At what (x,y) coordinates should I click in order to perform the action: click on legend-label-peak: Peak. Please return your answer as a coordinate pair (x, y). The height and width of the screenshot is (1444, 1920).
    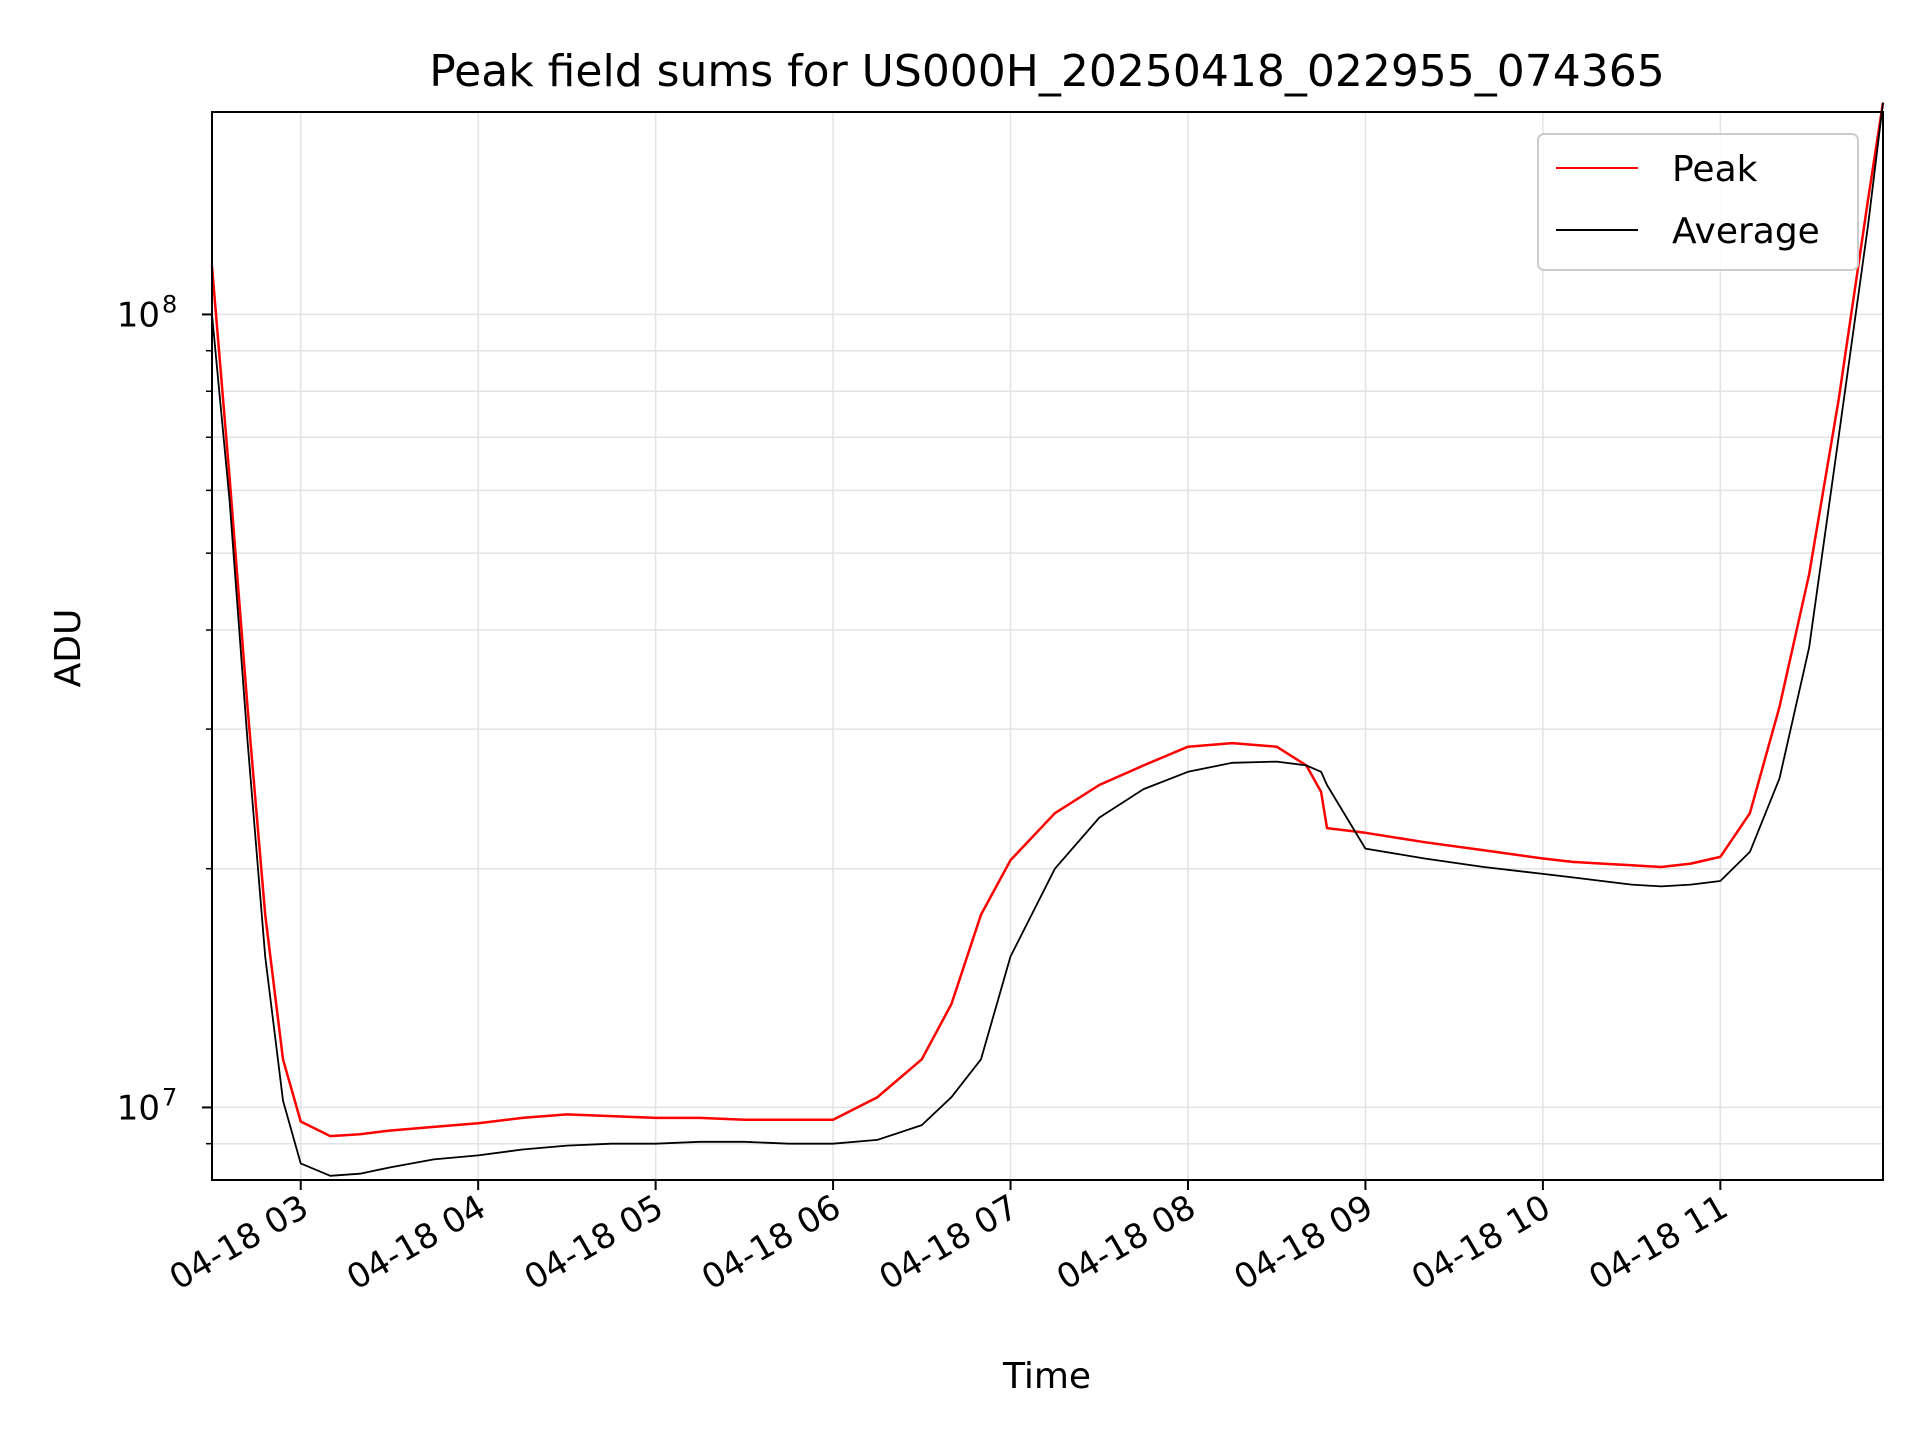
    Looking at the image, I should click on (1715, 169).